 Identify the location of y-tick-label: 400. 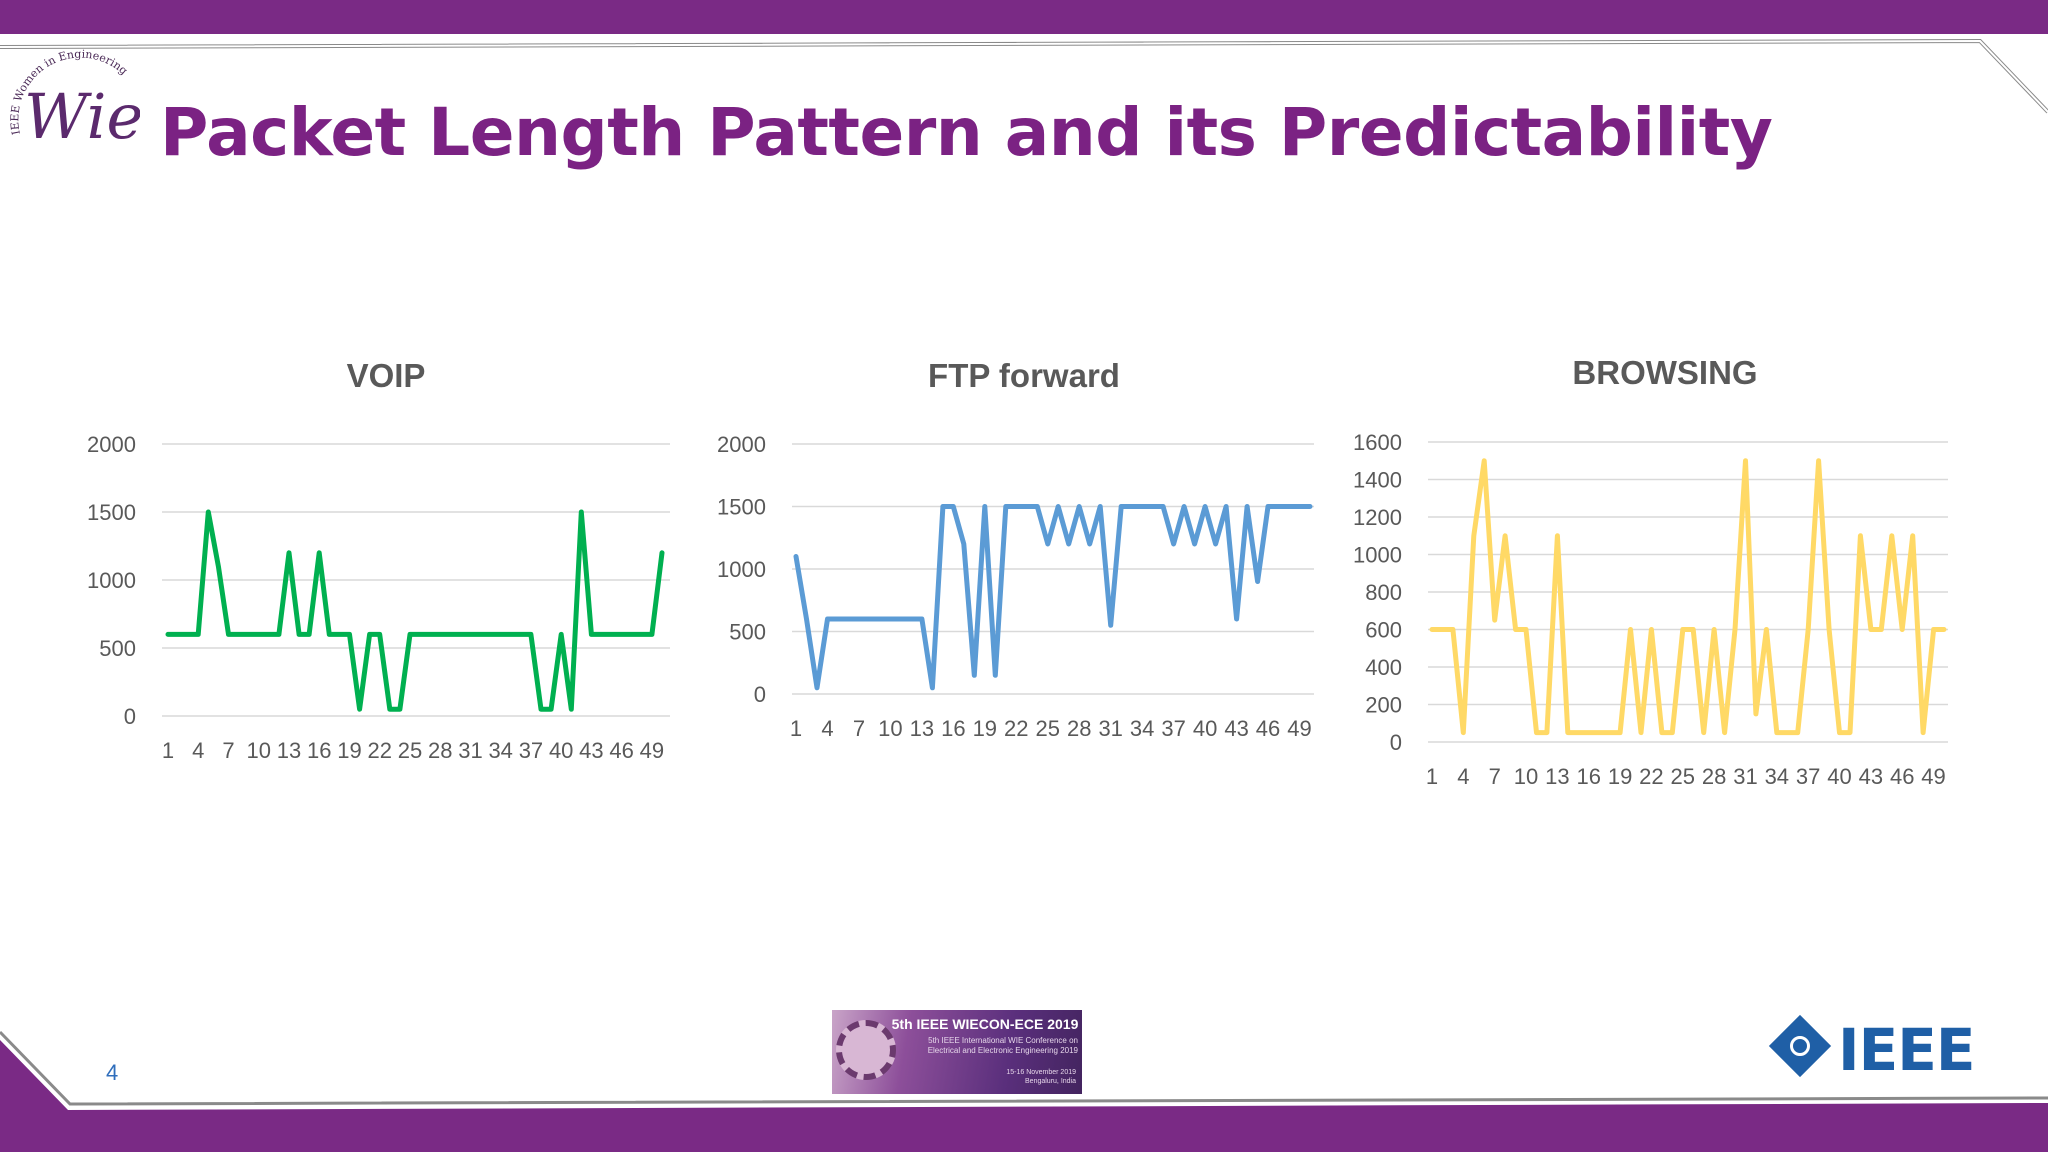
(1383, 667).